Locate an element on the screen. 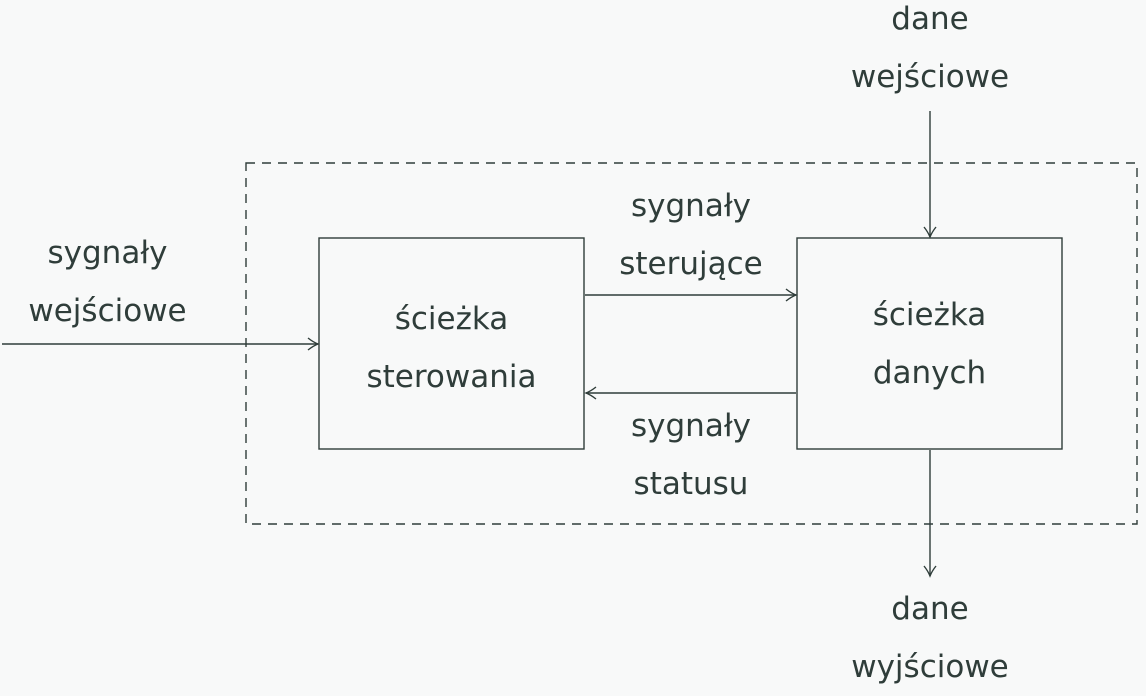  data-path-label: ścieżka danych is located at coordinates (929, 344).